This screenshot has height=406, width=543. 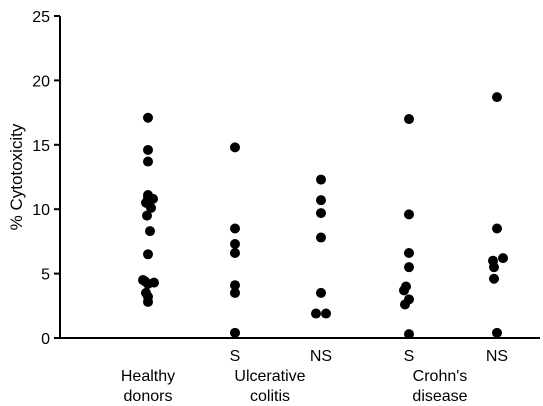 I want to click on group-label: colitis, so click(x=270, y=396).